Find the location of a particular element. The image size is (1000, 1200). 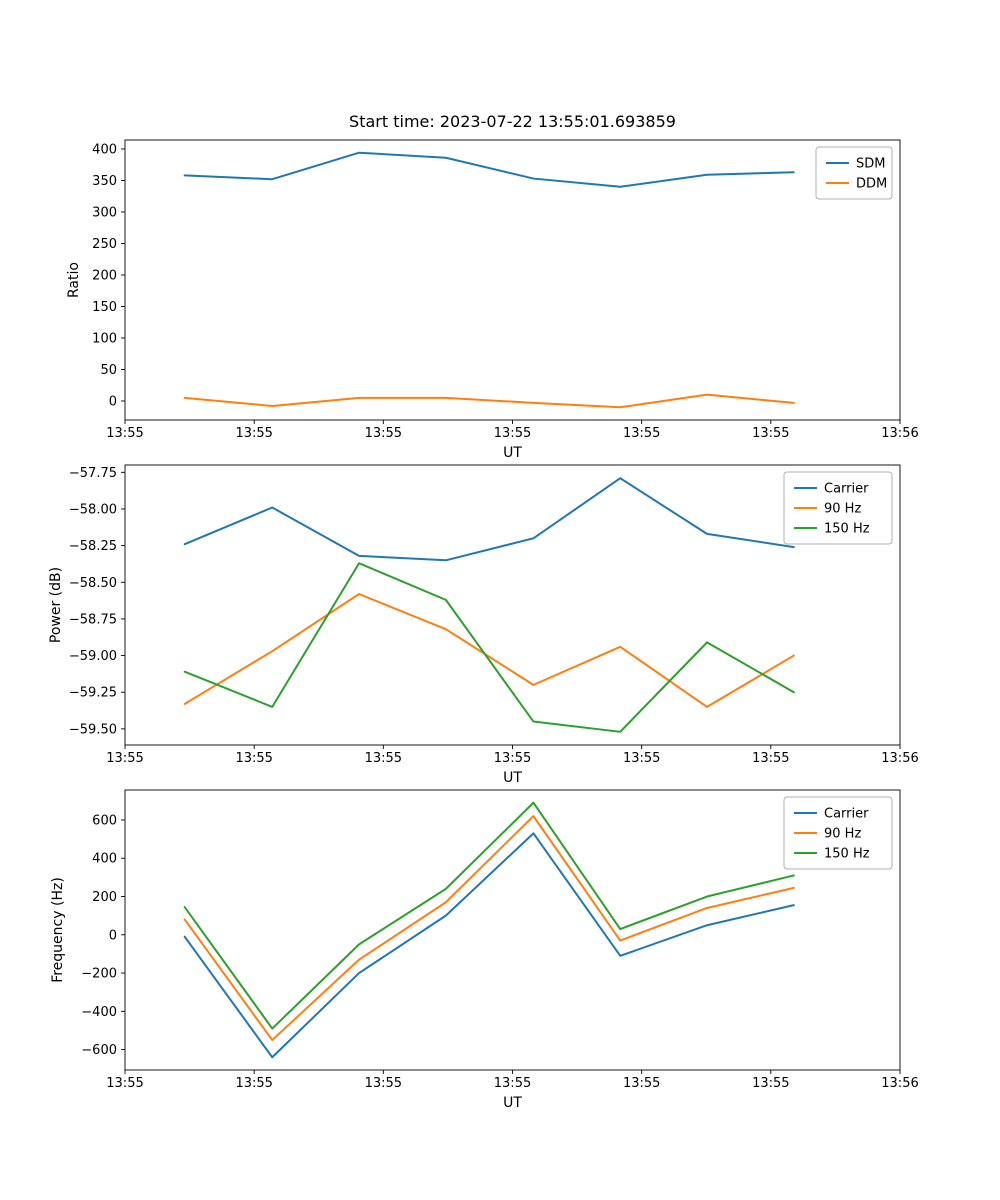

y-tick-label: 100 is located at coordinates (104, 338).